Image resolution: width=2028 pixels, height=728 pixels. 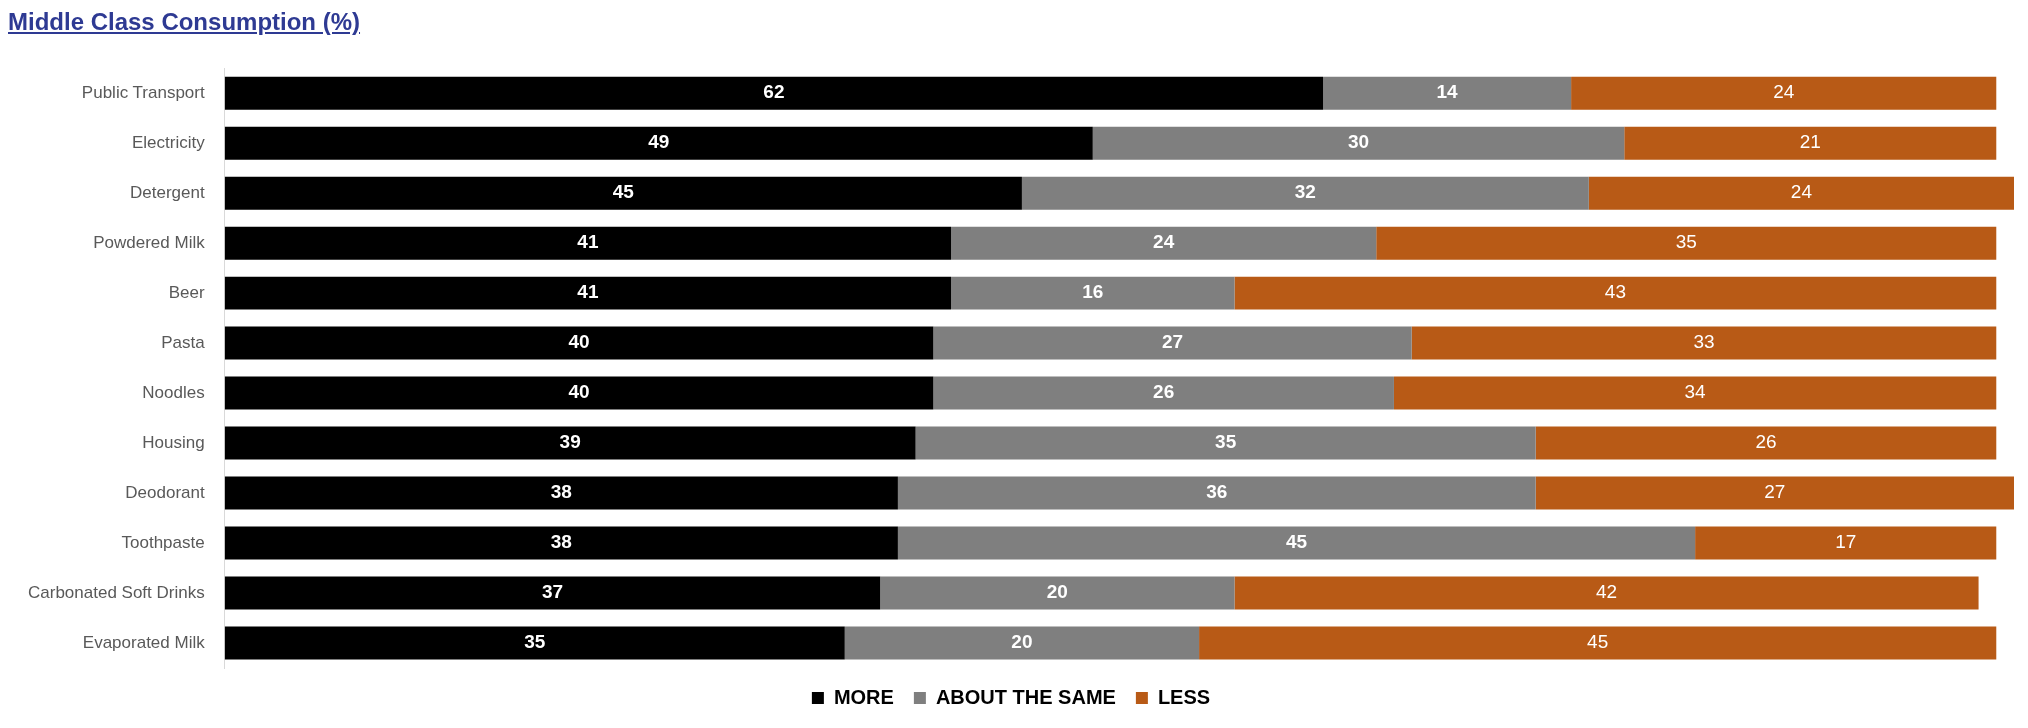 I want to click on data-label: 49, so click(x=659, y=142).